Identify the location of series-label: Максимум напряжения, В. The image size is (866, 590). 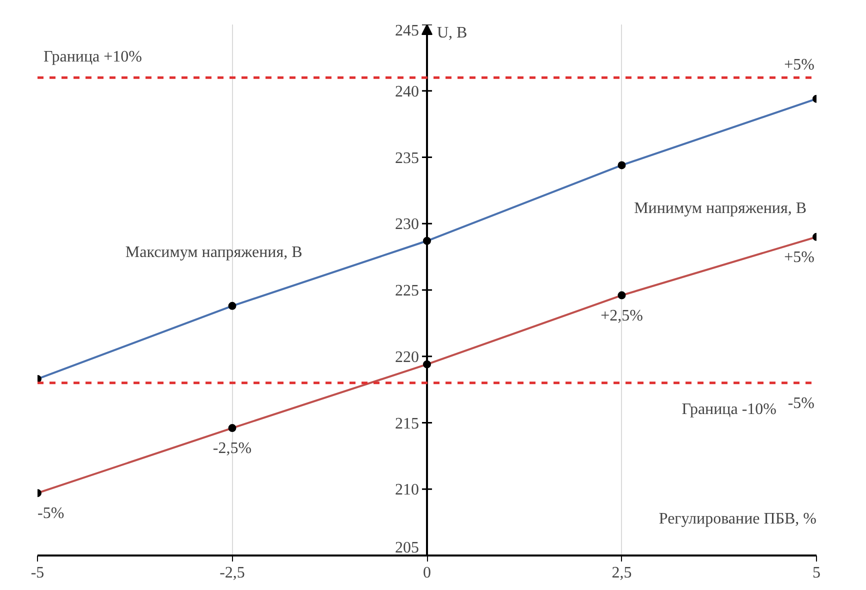
(213, 252).